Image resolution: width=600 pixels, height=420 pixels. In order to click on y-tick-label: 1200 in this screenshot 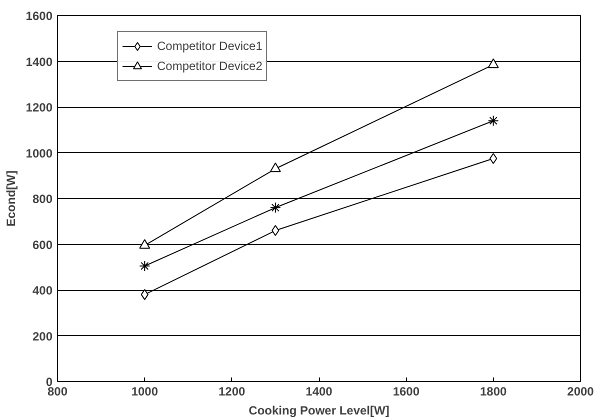, I will do `click(39, 107)`.